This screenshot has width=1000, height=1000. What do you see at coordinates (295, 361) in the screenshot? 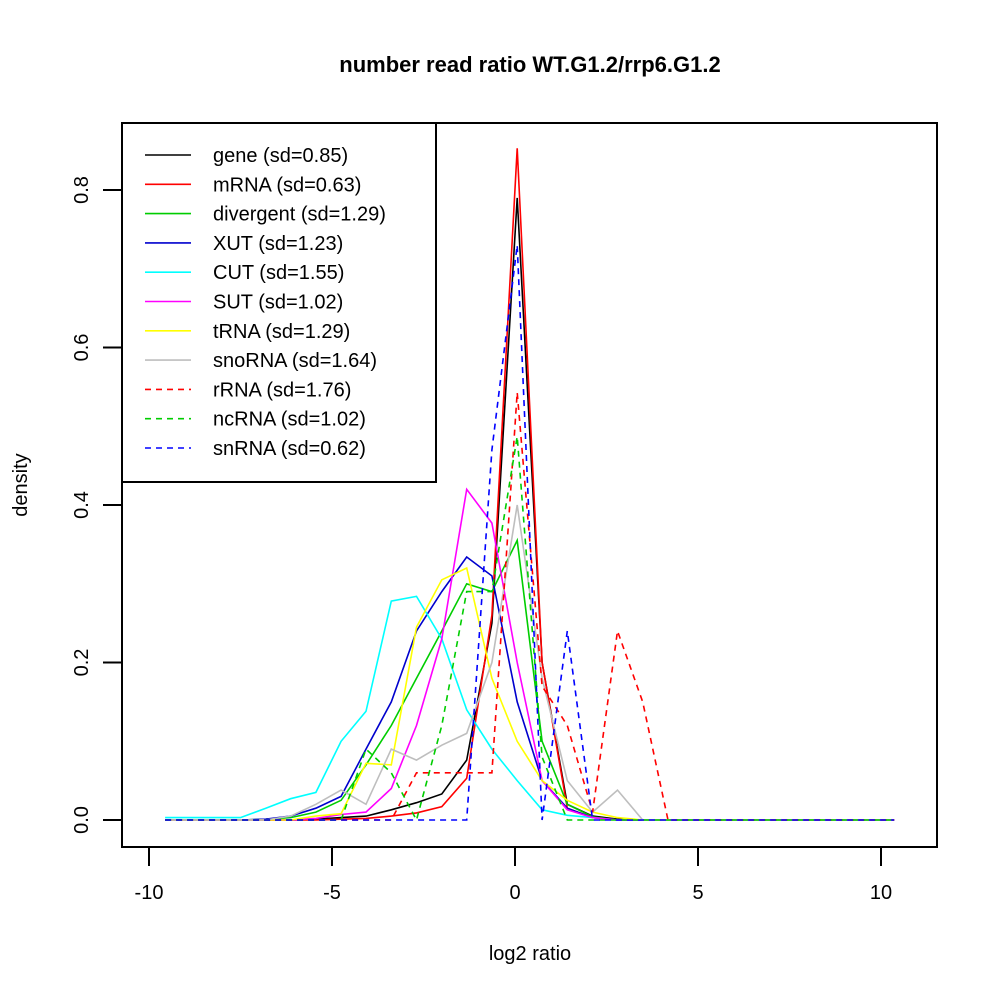
I see `legend-label: snoRNA (sd=1.64)` at bounding box center [295, 361].